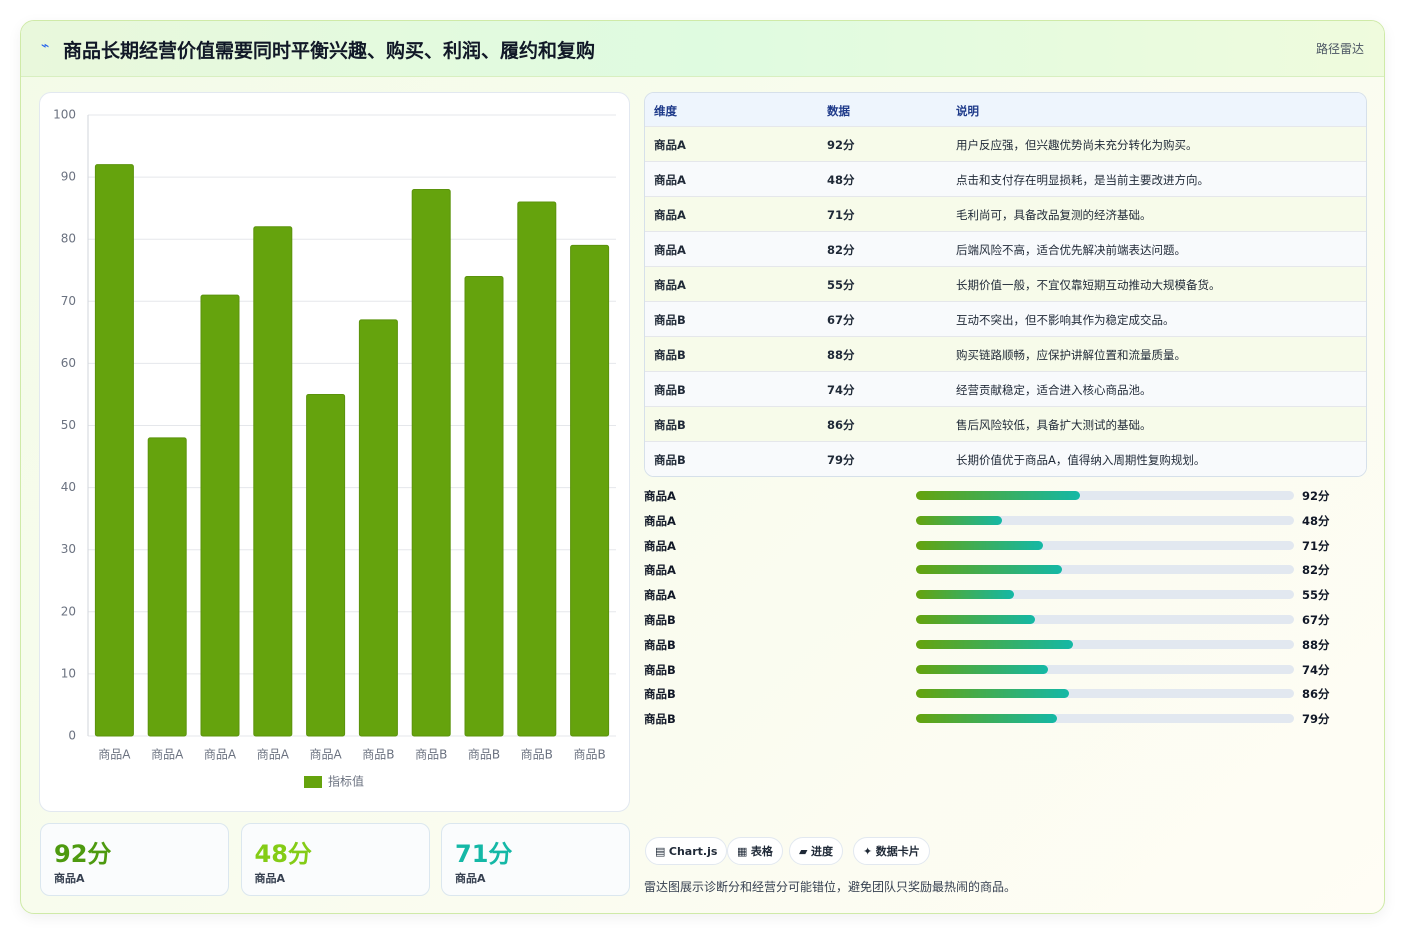  I want to click on progress-value: 79分, so click(1316, 719).